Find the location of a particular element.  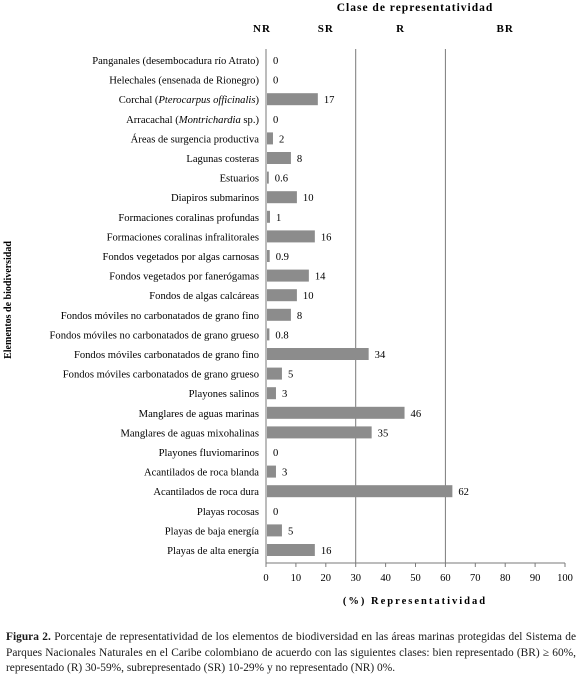

category-label: Playas rocosas is located at coordinates (228, 512).